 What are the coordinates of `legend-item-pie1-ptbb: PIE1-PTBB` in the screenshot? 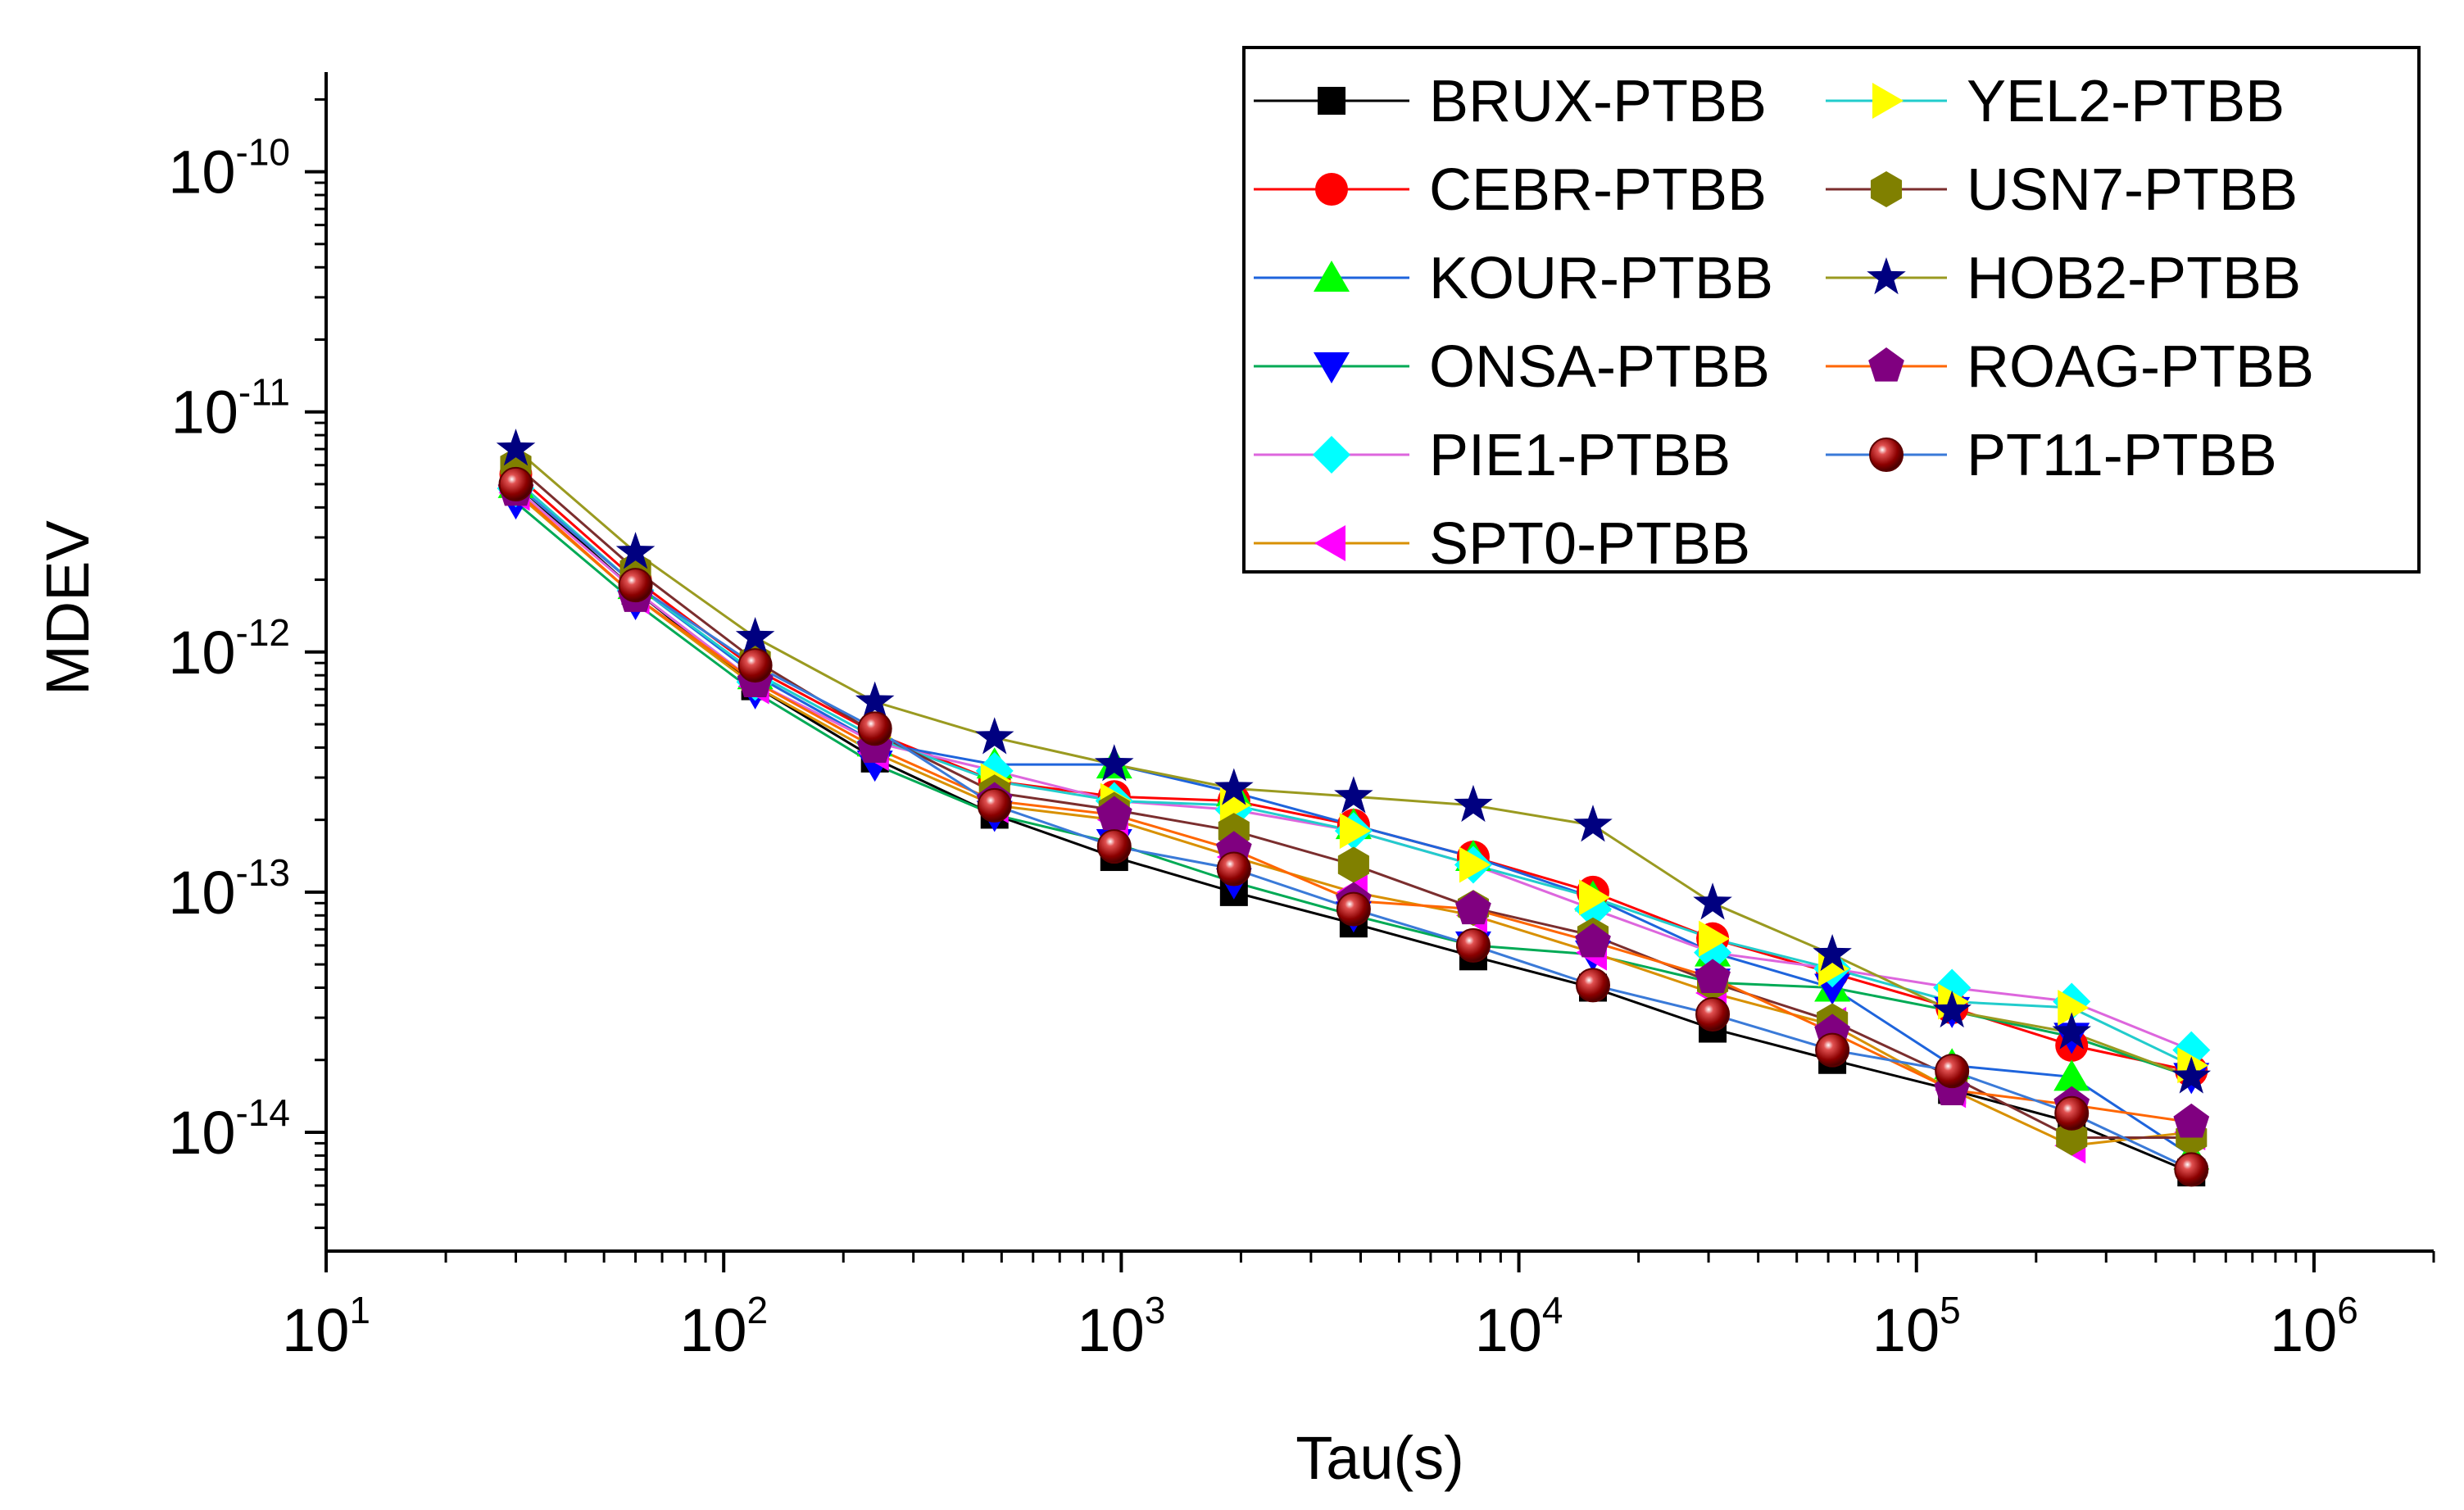 It's located at (1492, 456).